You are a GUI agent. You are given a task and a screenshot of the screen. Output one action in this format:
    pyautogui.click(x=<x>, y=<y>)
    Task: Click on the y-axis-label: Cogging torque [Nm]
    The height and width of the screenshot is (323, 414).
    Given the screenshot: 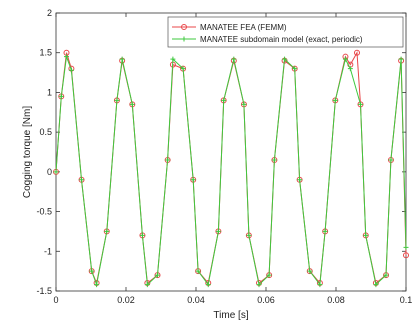 What is the action you would take?
    pyautogui.click(x=27, y=152)
    